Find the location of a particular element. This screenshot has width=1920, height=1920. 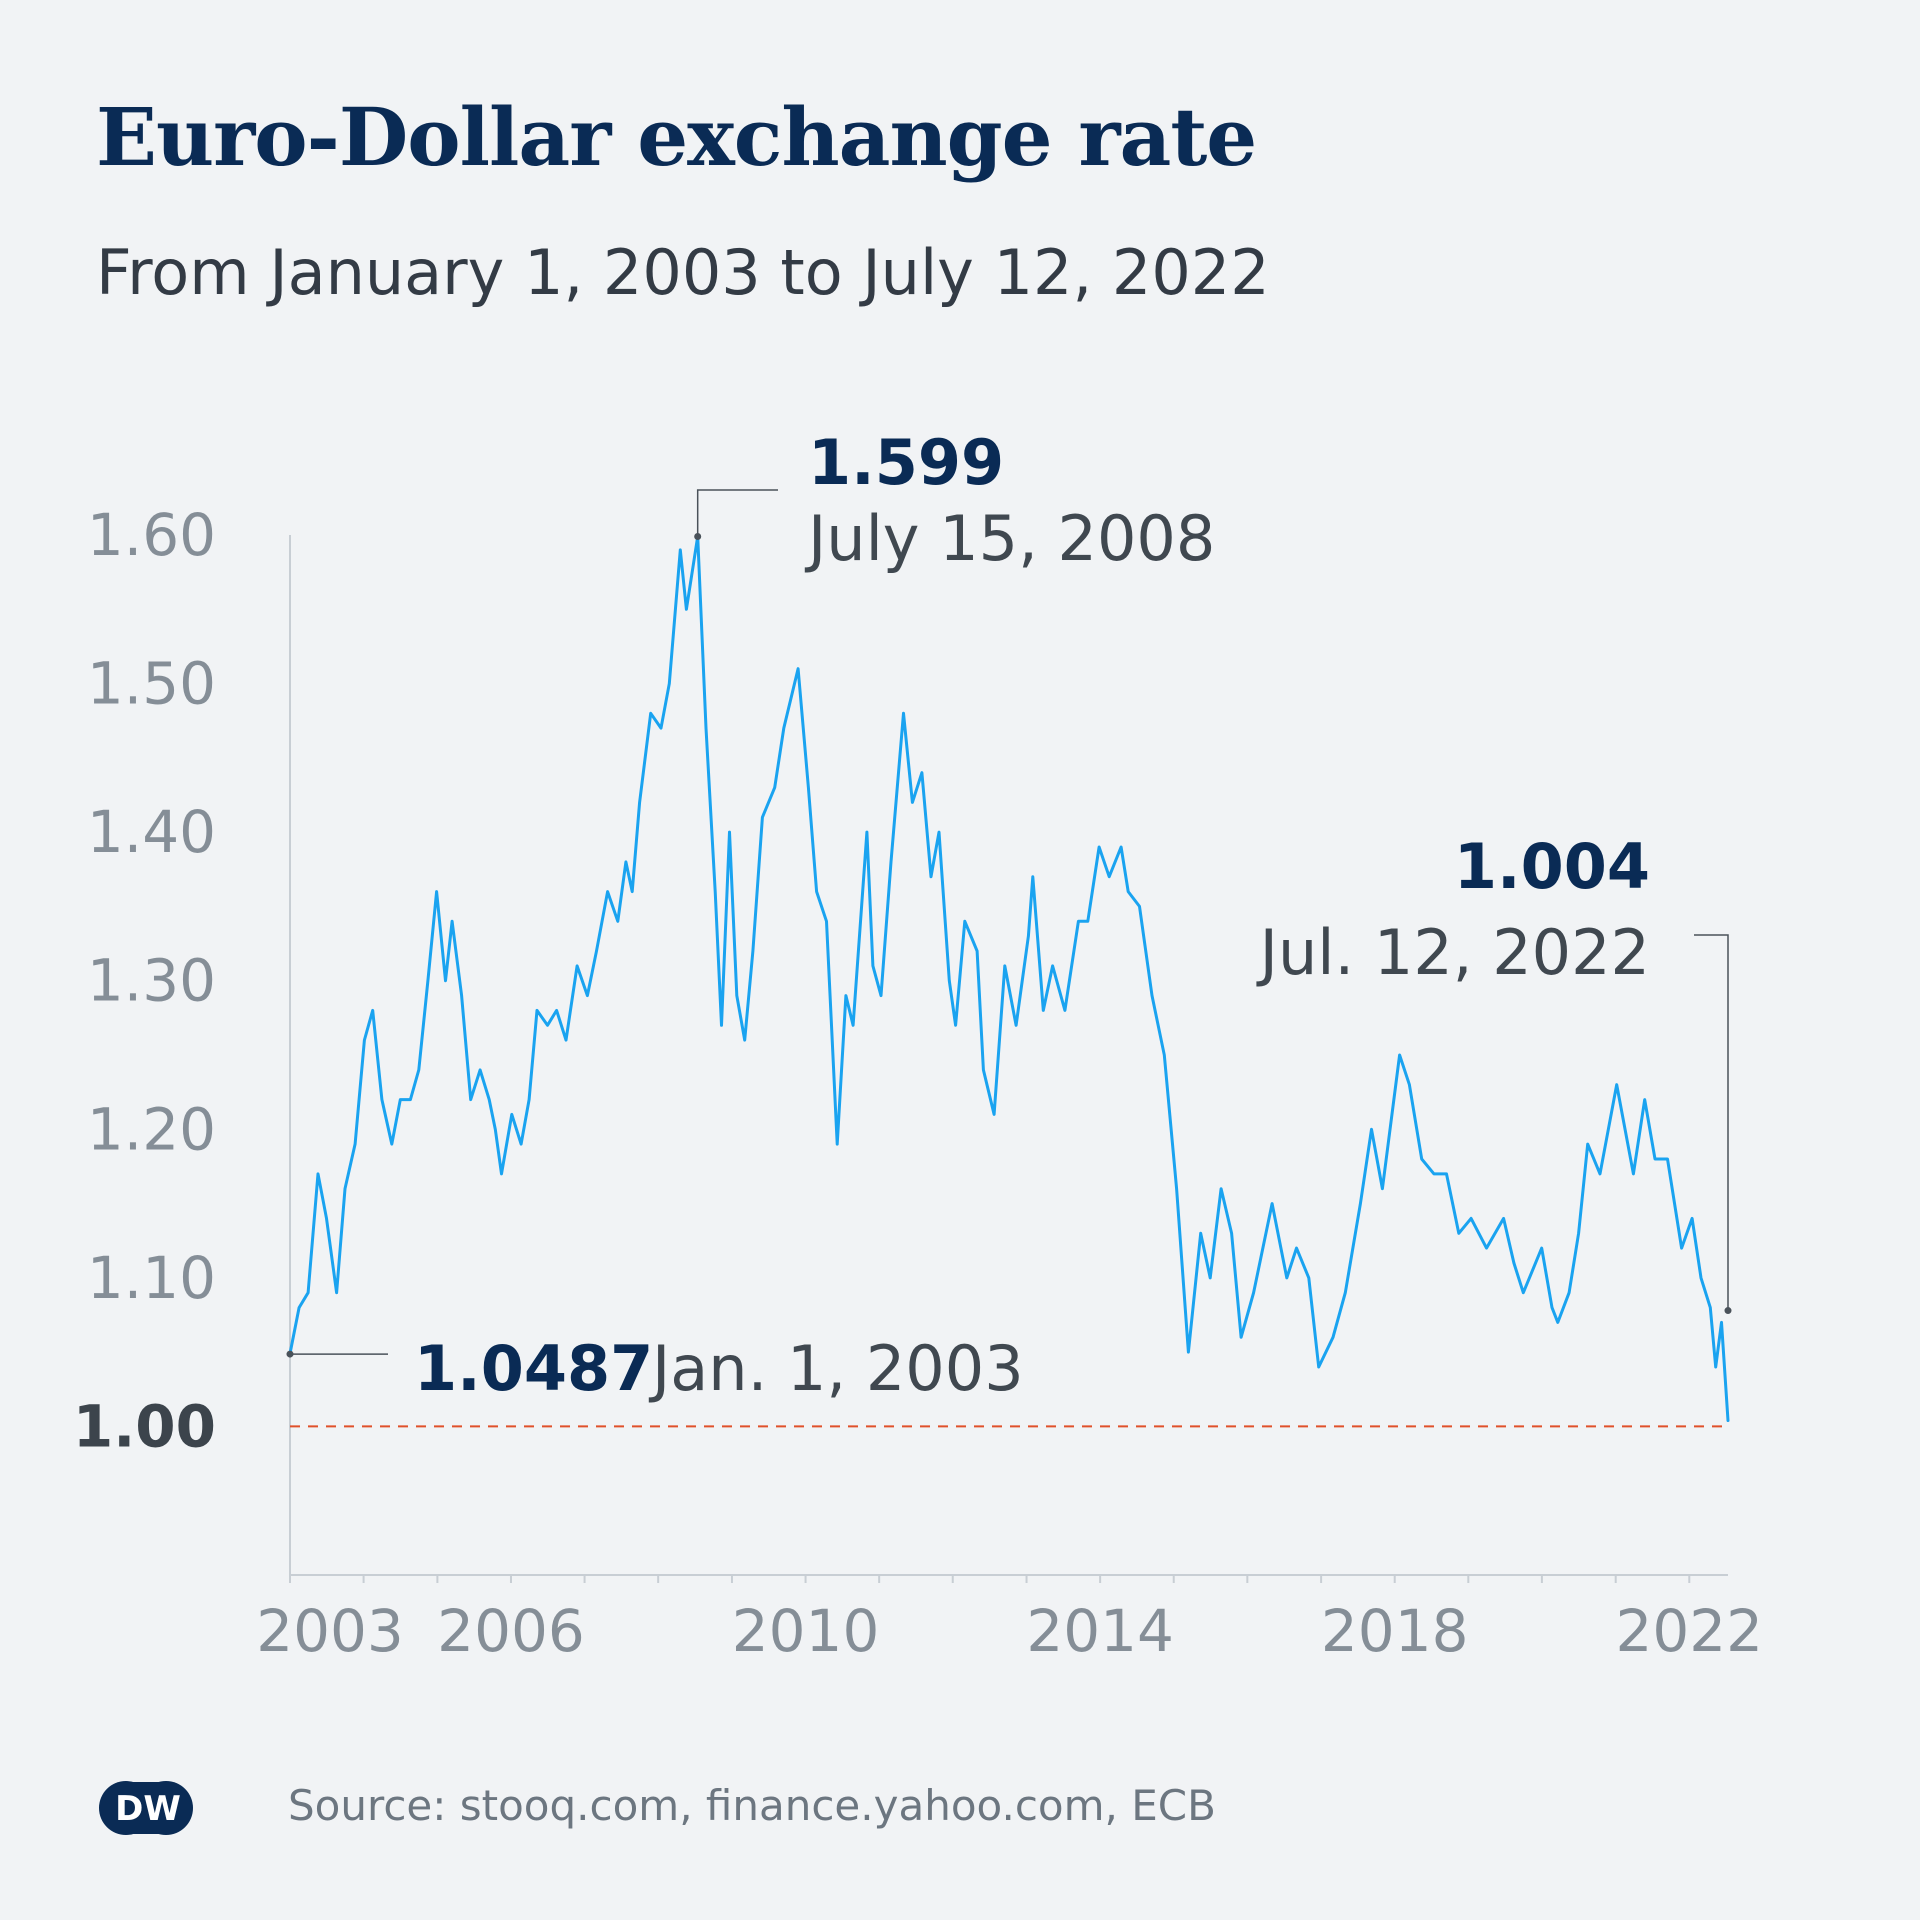

dw-logo: DW is located at coordinates (146, 1808).